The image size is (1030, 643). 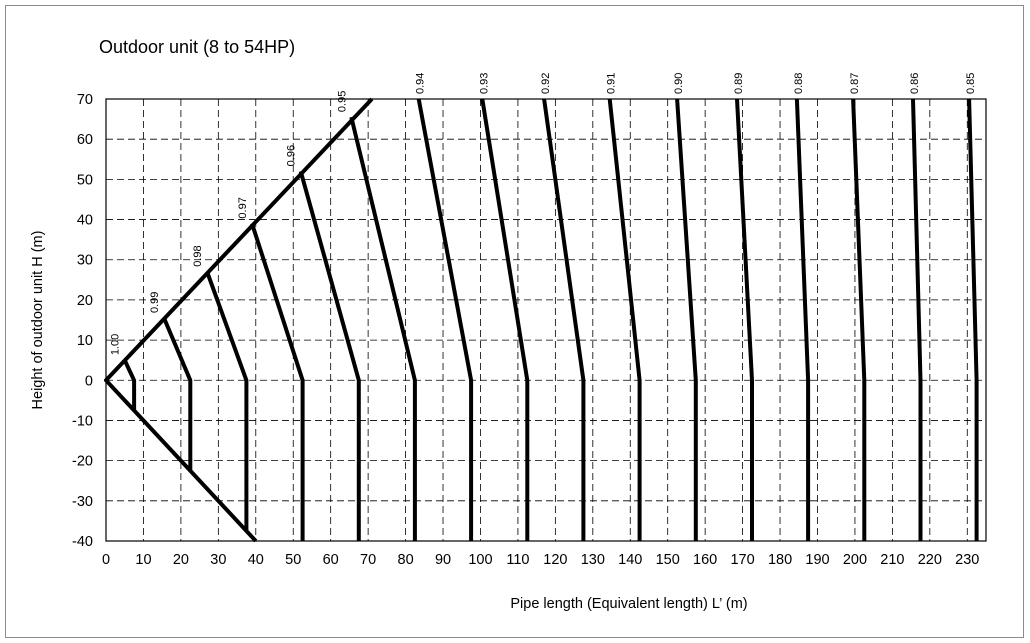 I want to click on x-tick-label: 220, so click(x=930, y=560).